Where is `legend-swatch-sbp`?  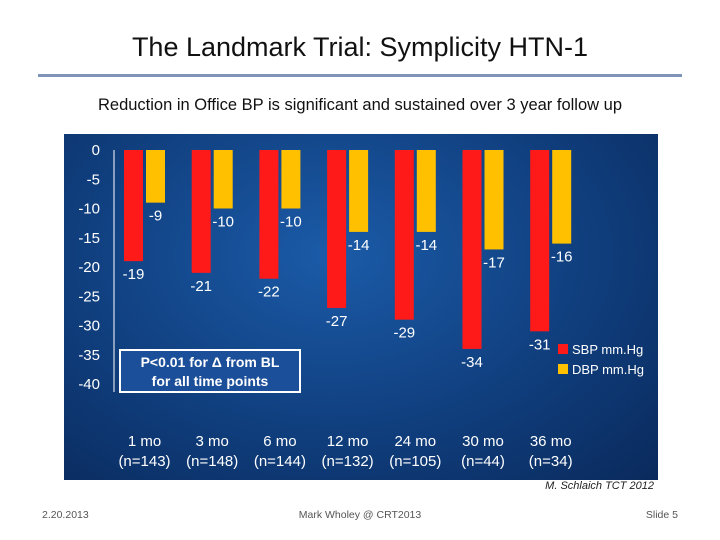
legend-swatch-sbp is located at coordinates (563, 349).